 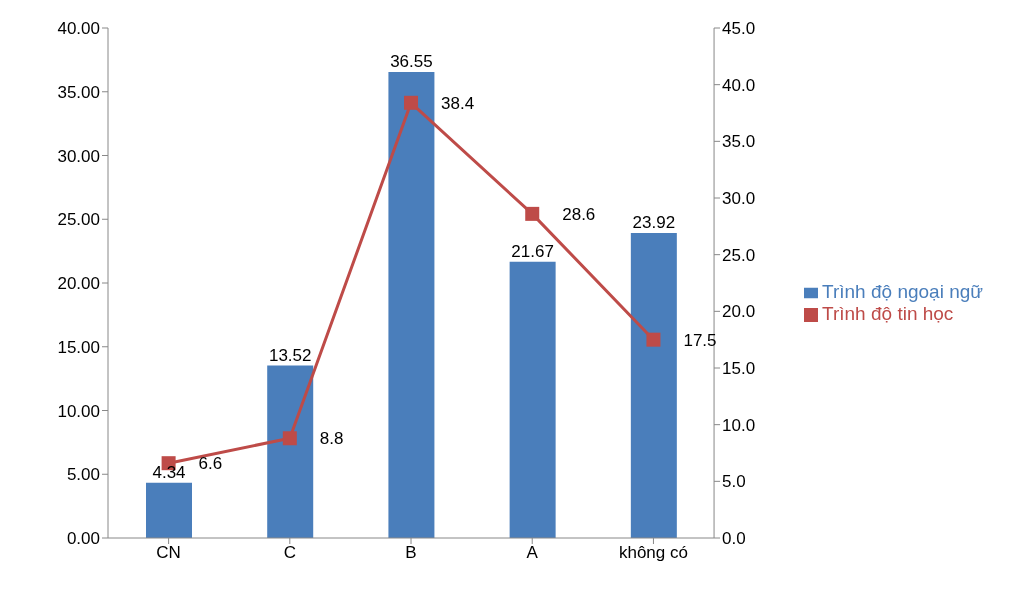 I want to click on data-label: 23.92, so click(x=654, y=223).